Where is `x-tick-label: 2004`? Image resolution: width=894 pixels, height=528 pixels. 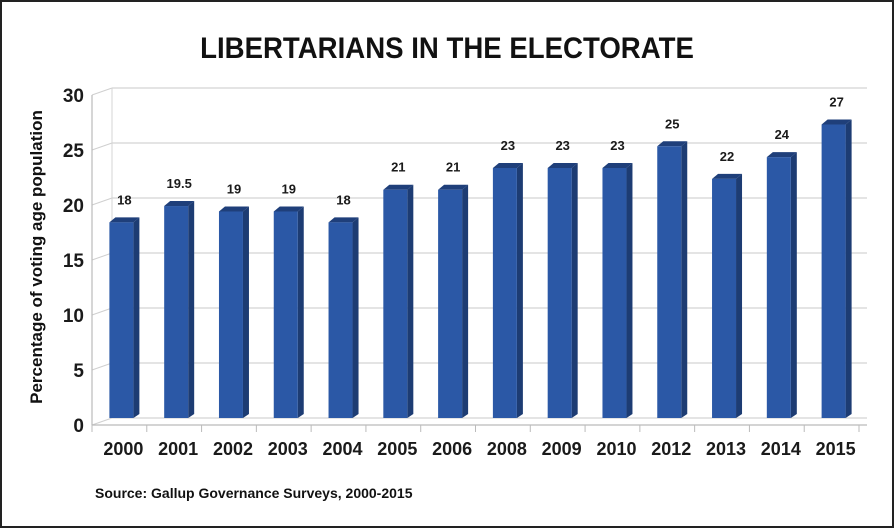 x-tick-label: 2004 is located at coordinates (343, 449).